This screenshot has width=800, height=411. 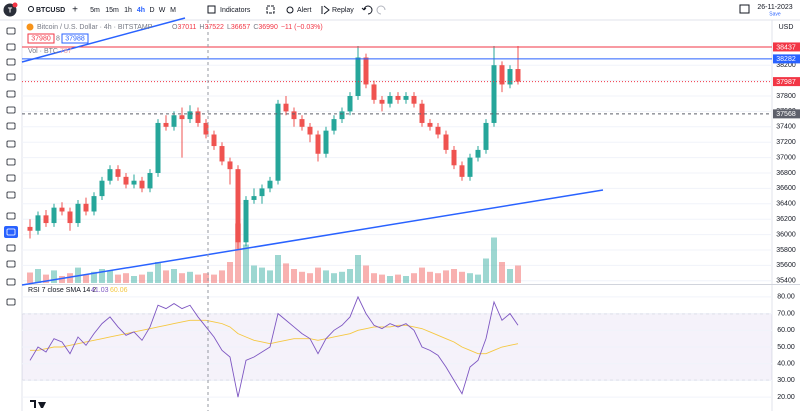 I want to click on rsi-tick-label: 30.00, so click(x=786, y=380).